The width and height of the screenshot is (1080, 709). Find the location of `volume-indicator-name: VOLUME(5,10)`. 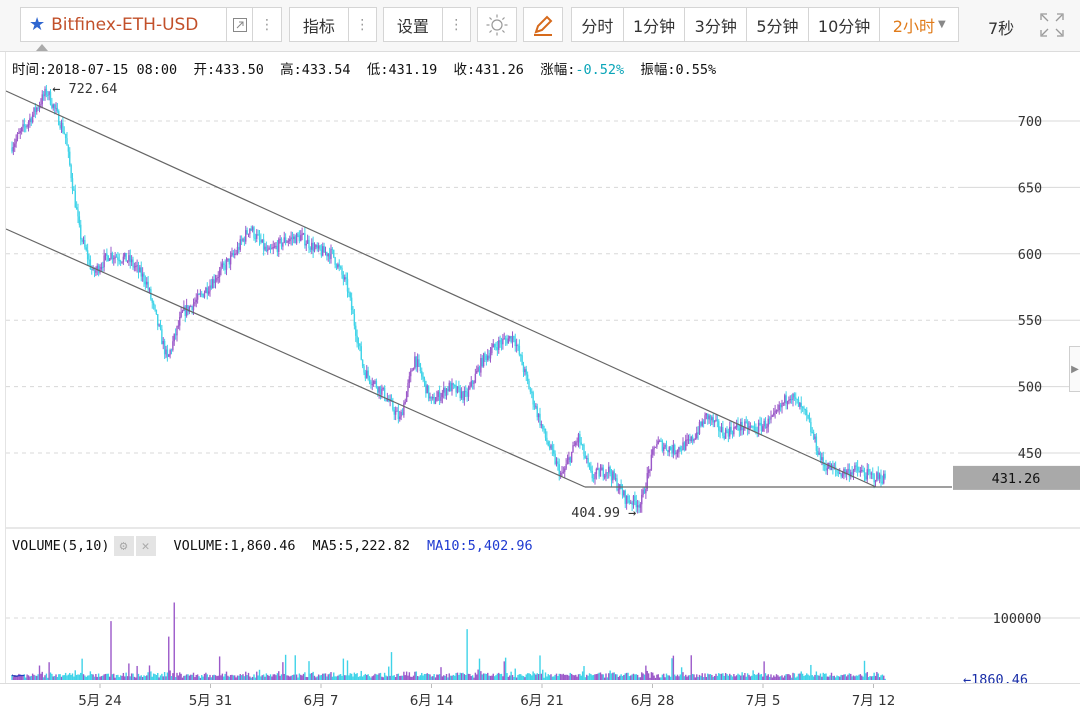

volume-indicator-name: VOLUME(5,10) is located at coordinates (61, 546).